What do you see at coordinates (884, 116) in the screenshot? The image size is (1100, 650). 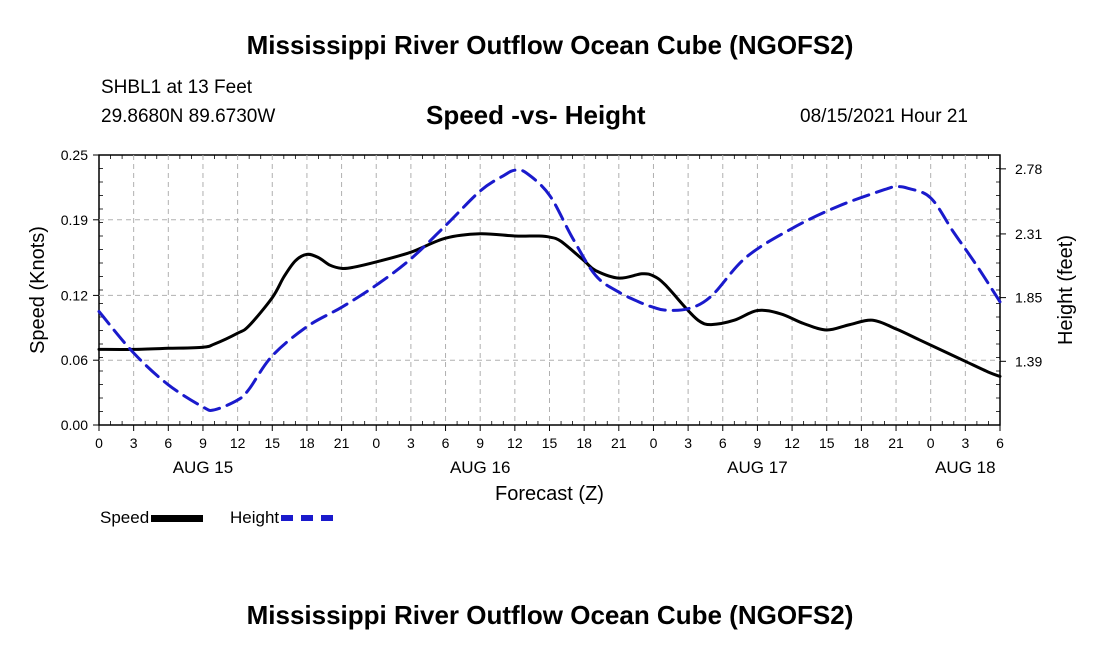 I see `datetime-label: 08/15/2021 Hour 21` at bounding box center [884, 116].